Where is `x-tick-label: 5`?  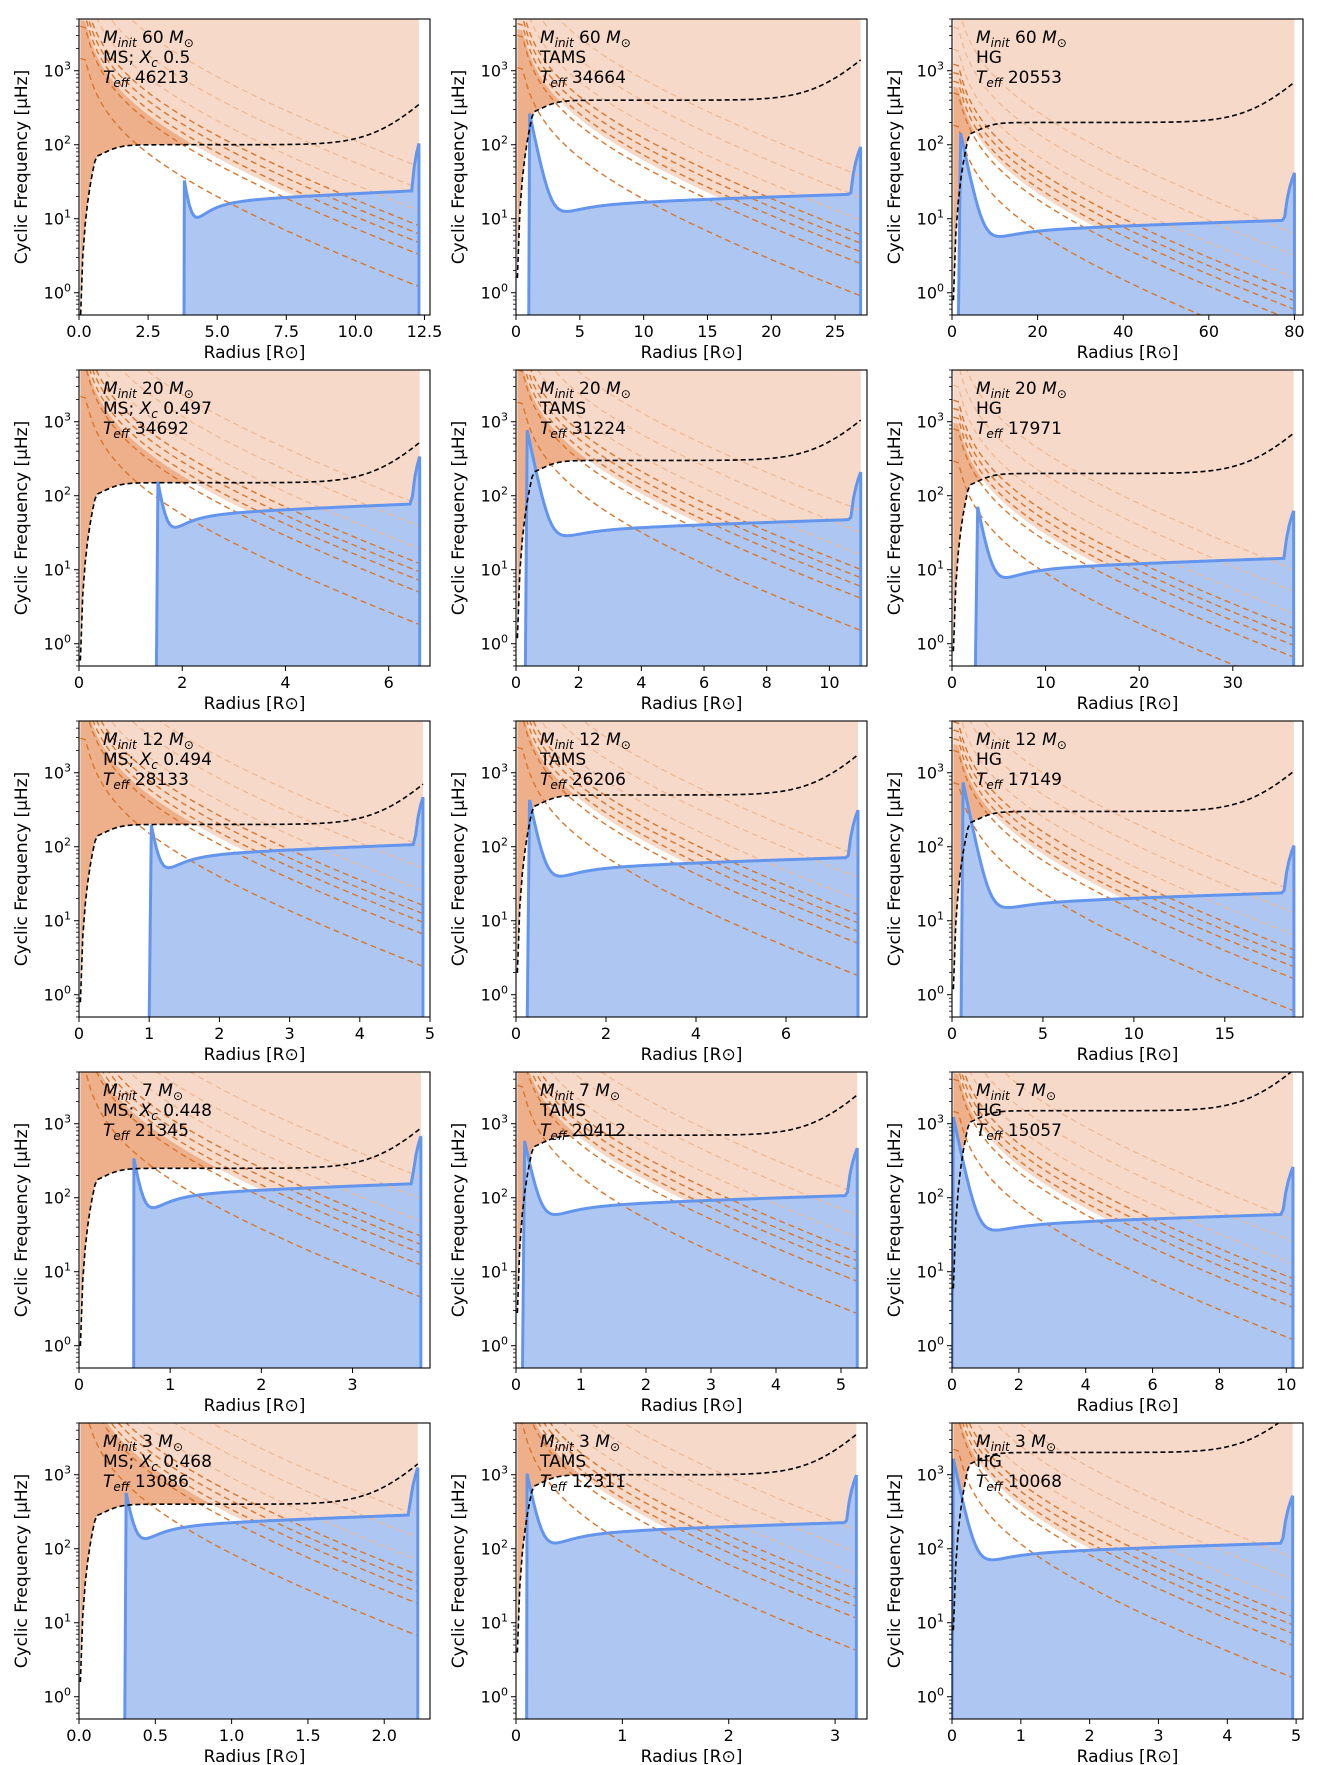 x-tick-label: 5 is located at coordinates (841, 1384).